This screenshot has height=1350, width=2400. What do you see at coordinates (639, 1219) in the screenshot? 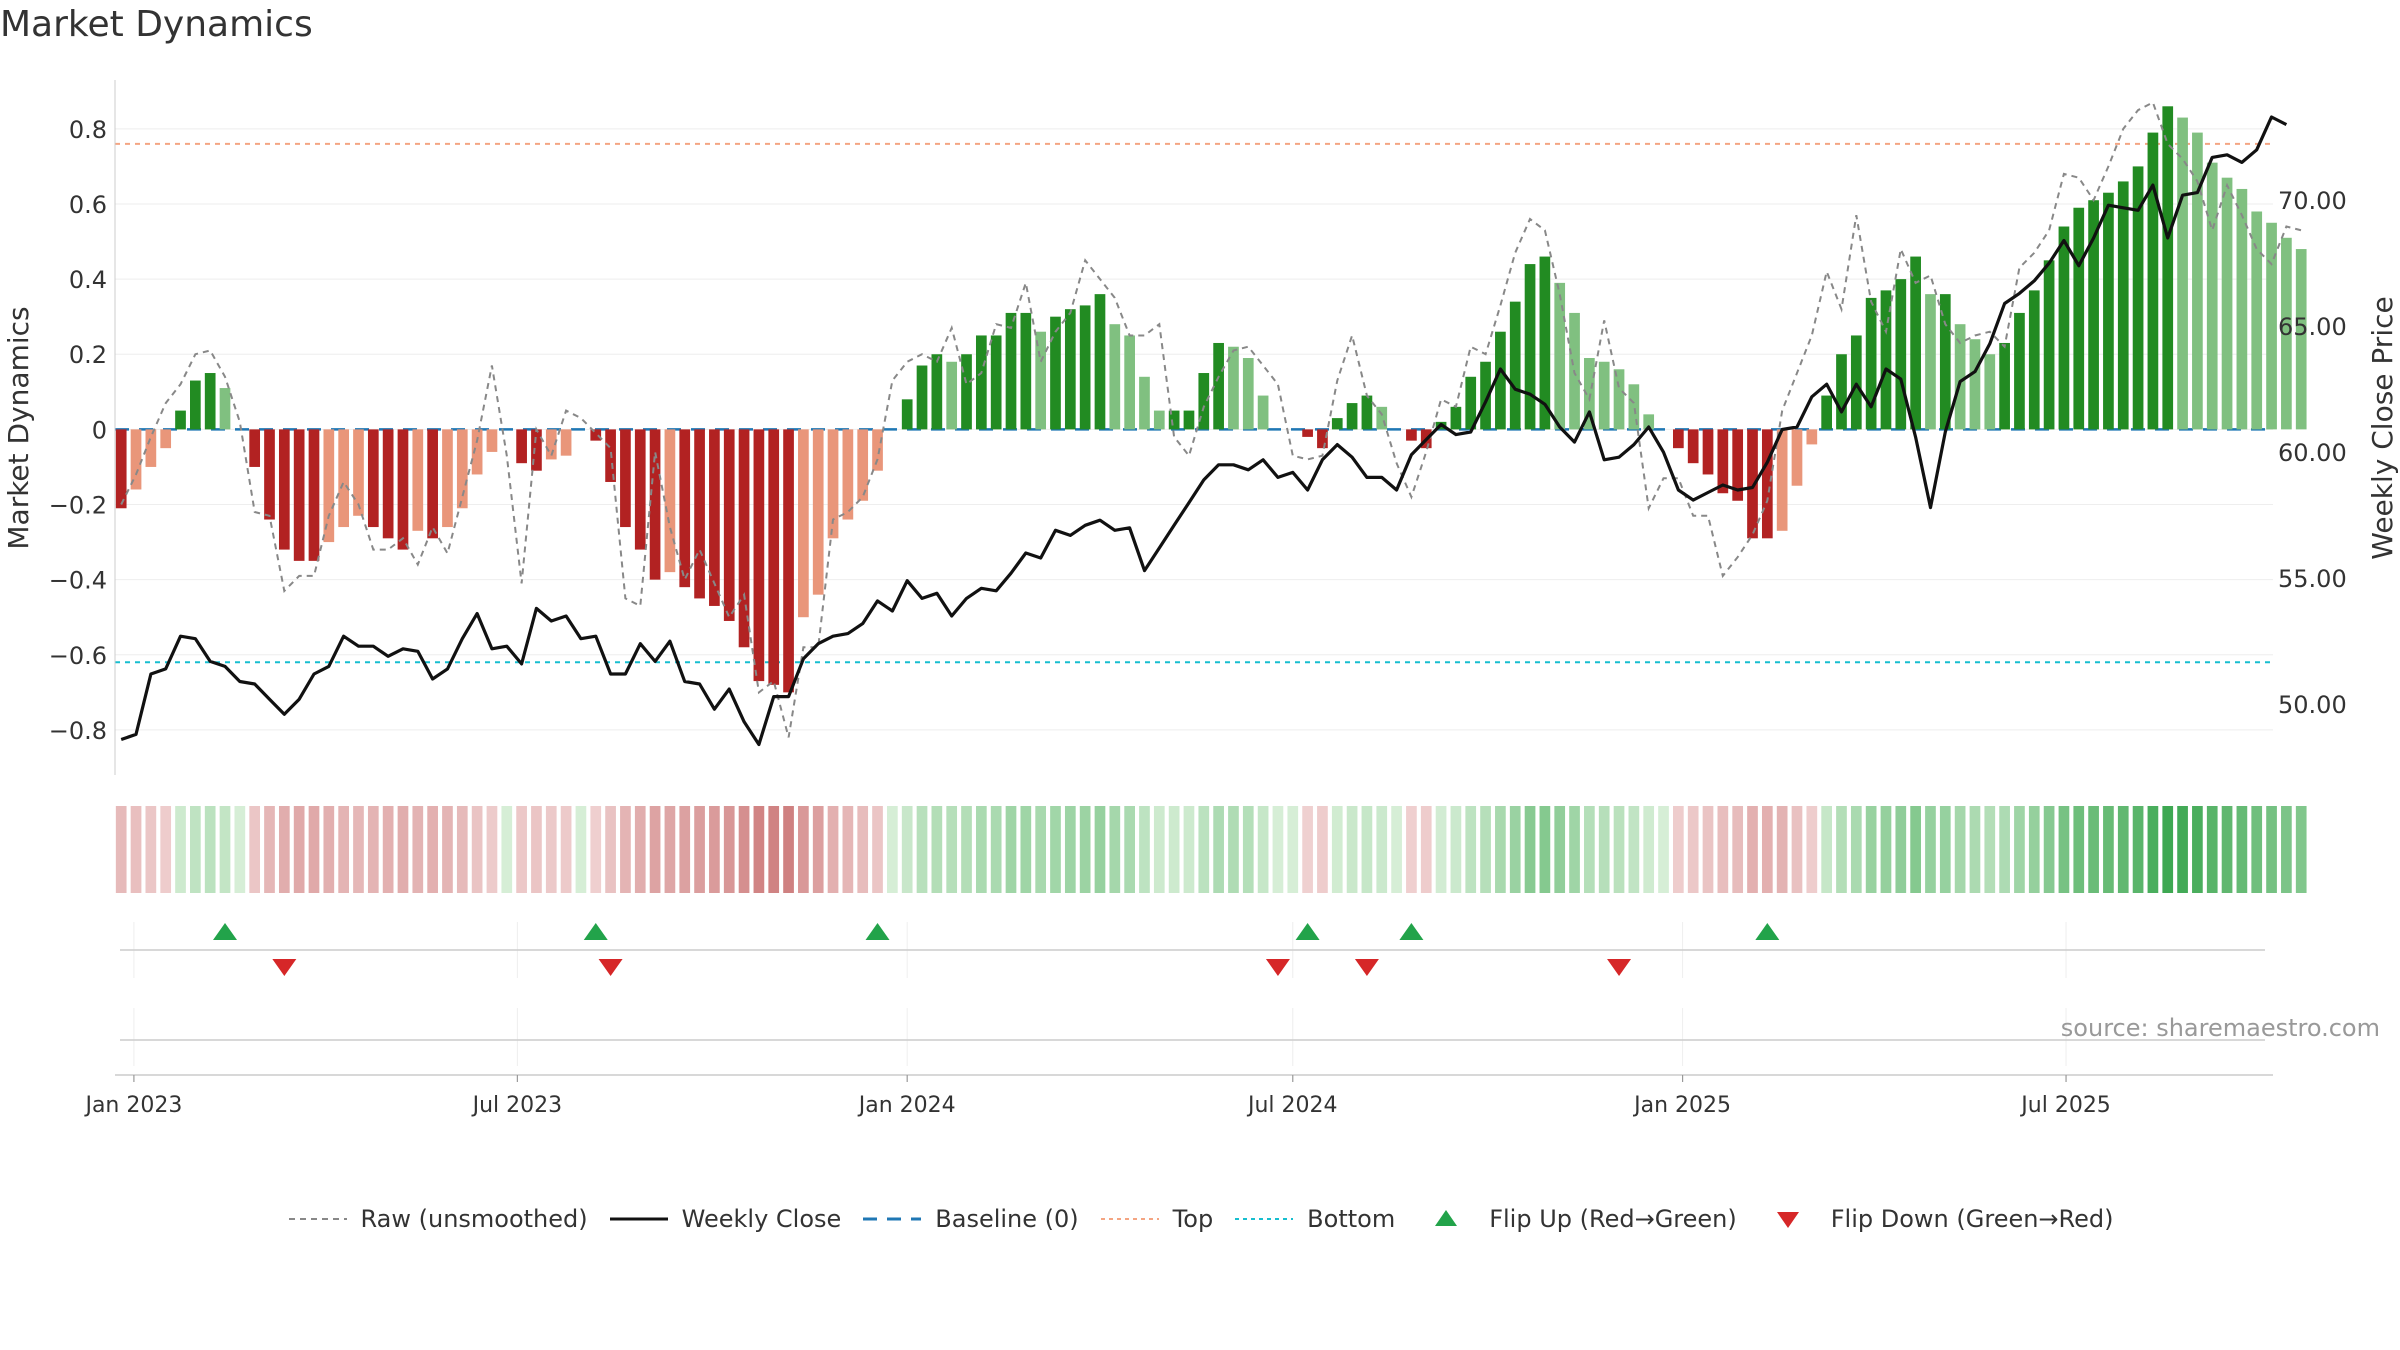
I see `solid-black-line-icon` at bounding box center [639, 1219].